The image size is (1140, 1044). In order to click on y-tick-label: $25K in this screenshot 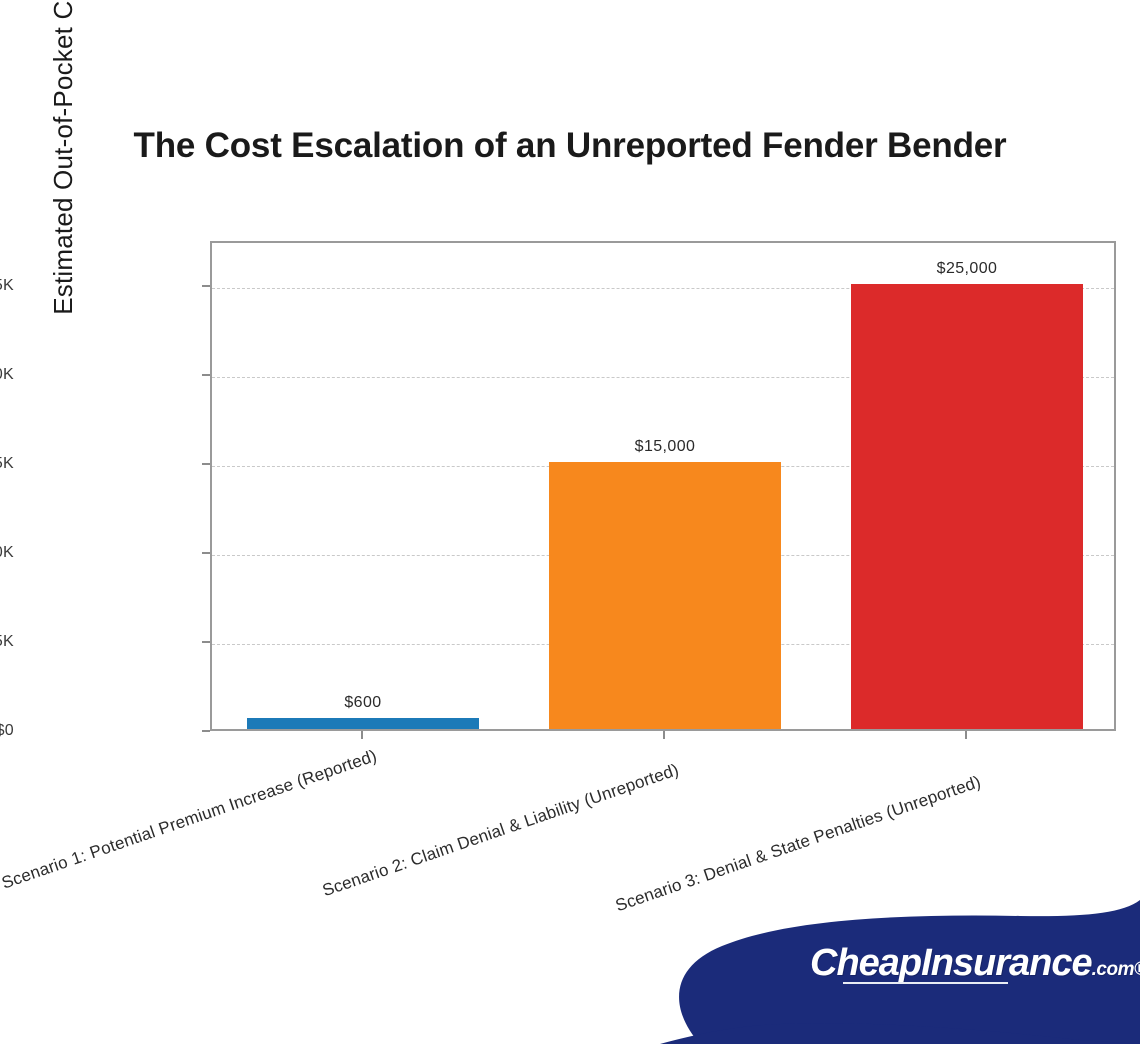, I will do `click(7, 285)`.